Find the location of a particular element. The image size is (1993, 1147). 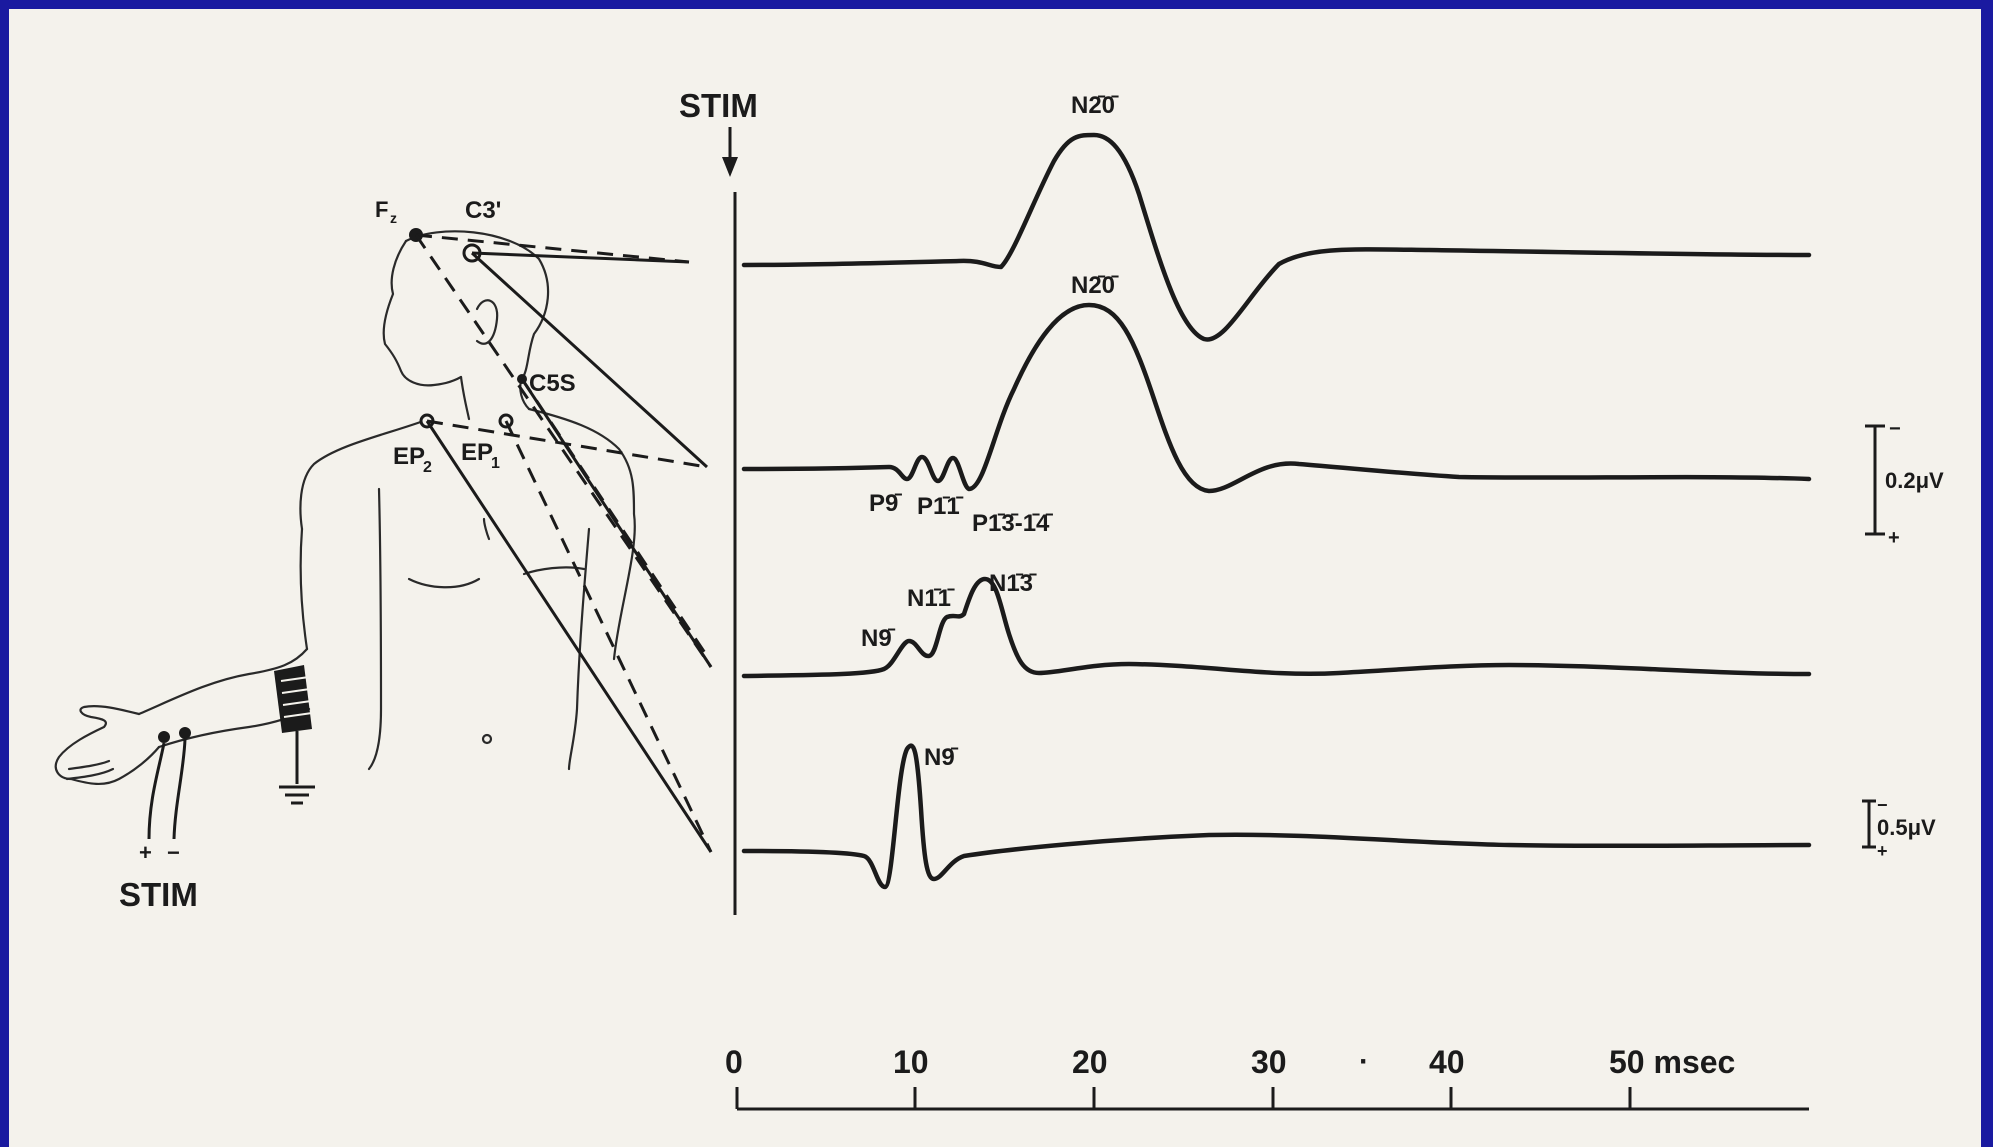

stim-plus-label: + is located at coordinates (145, 852).